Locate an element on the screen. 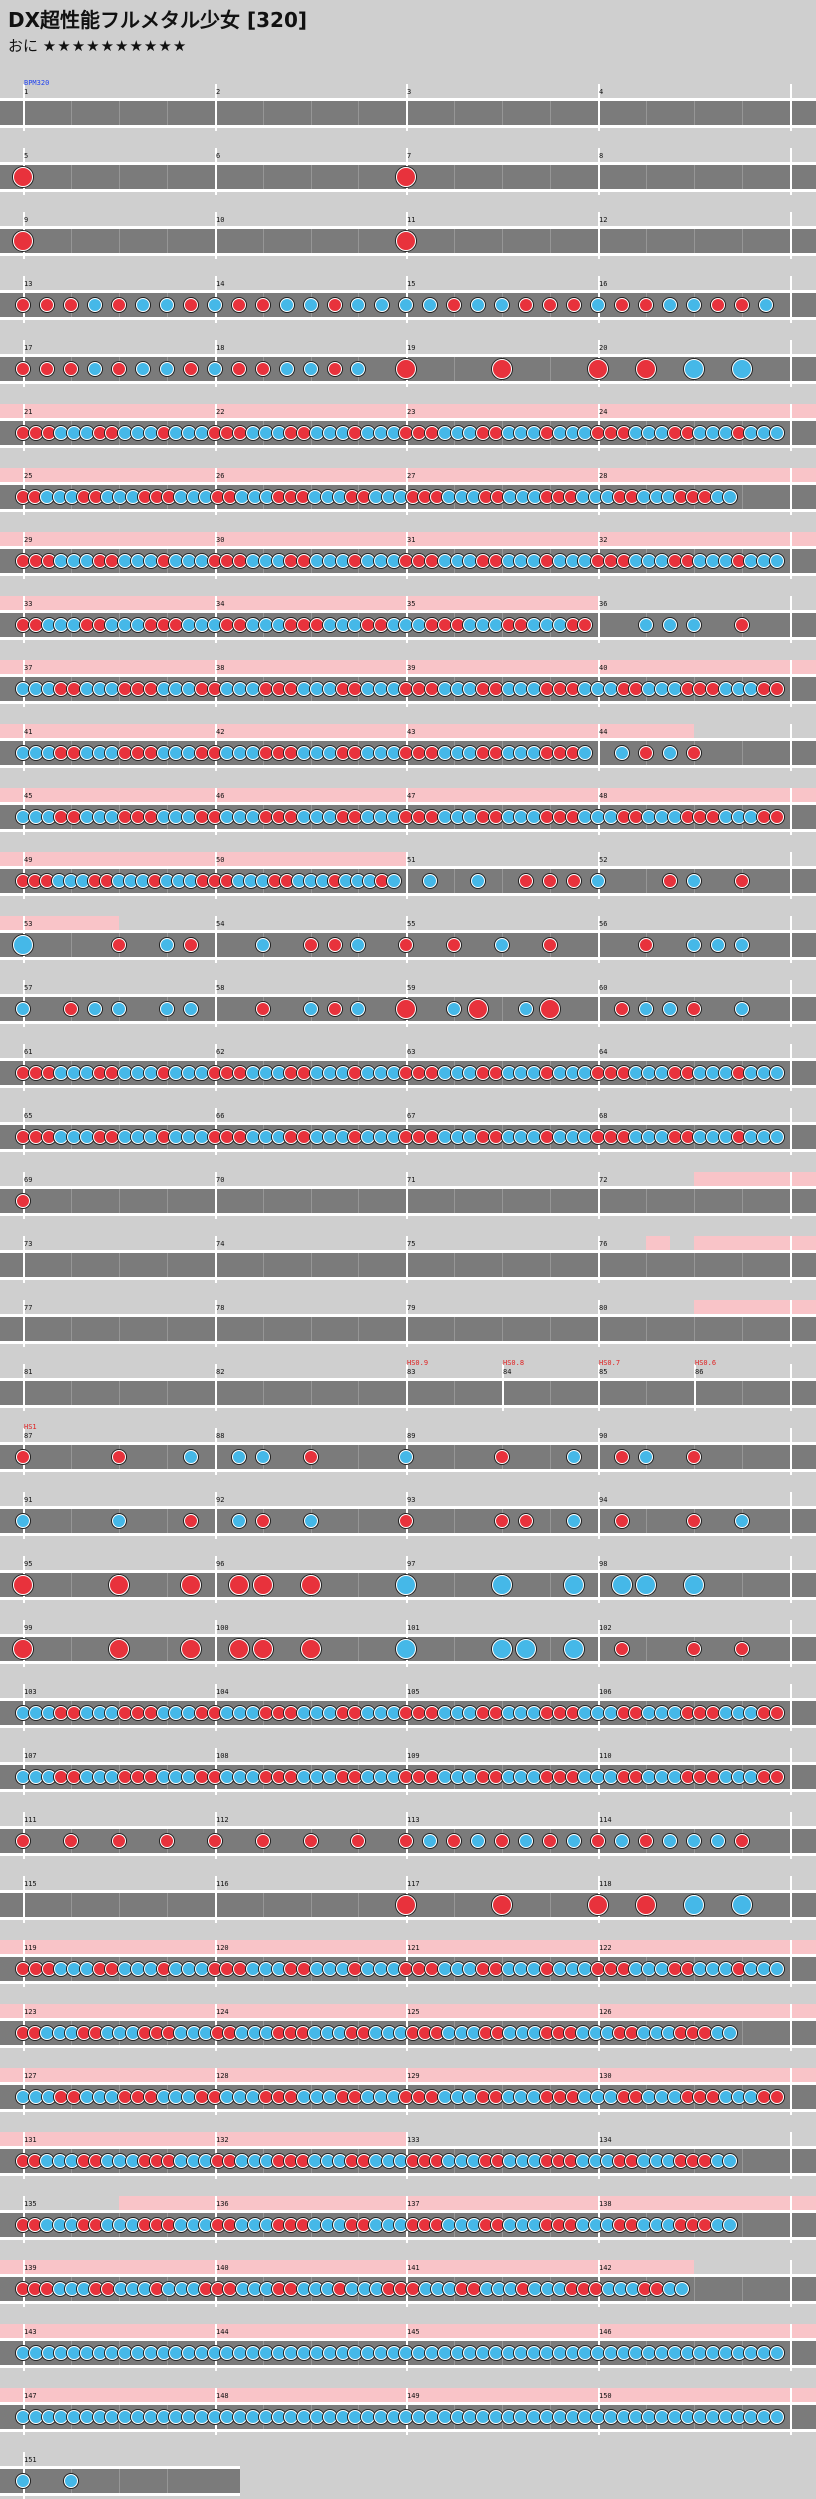 Image resolution: width=816 pixels, height=2499 pixels. measure-number: 151 is located at coordinates (30, 2460).